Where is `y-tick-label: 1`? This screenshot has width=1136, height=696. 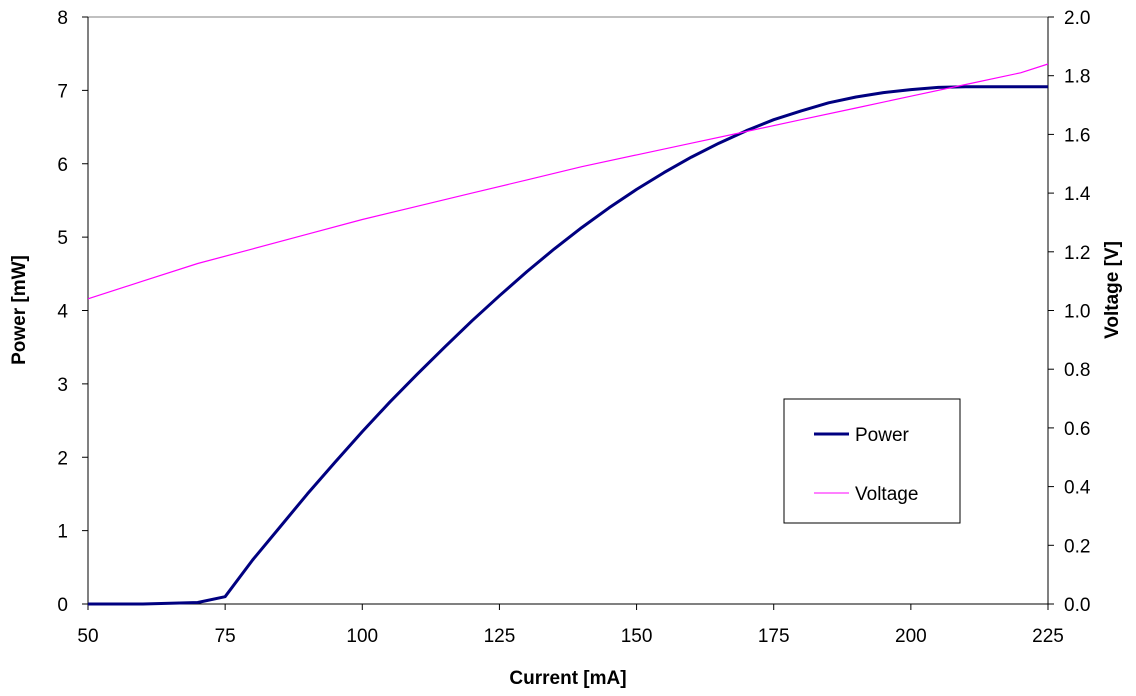 y-tick-label: 1 is located at coordinates (62, 532).